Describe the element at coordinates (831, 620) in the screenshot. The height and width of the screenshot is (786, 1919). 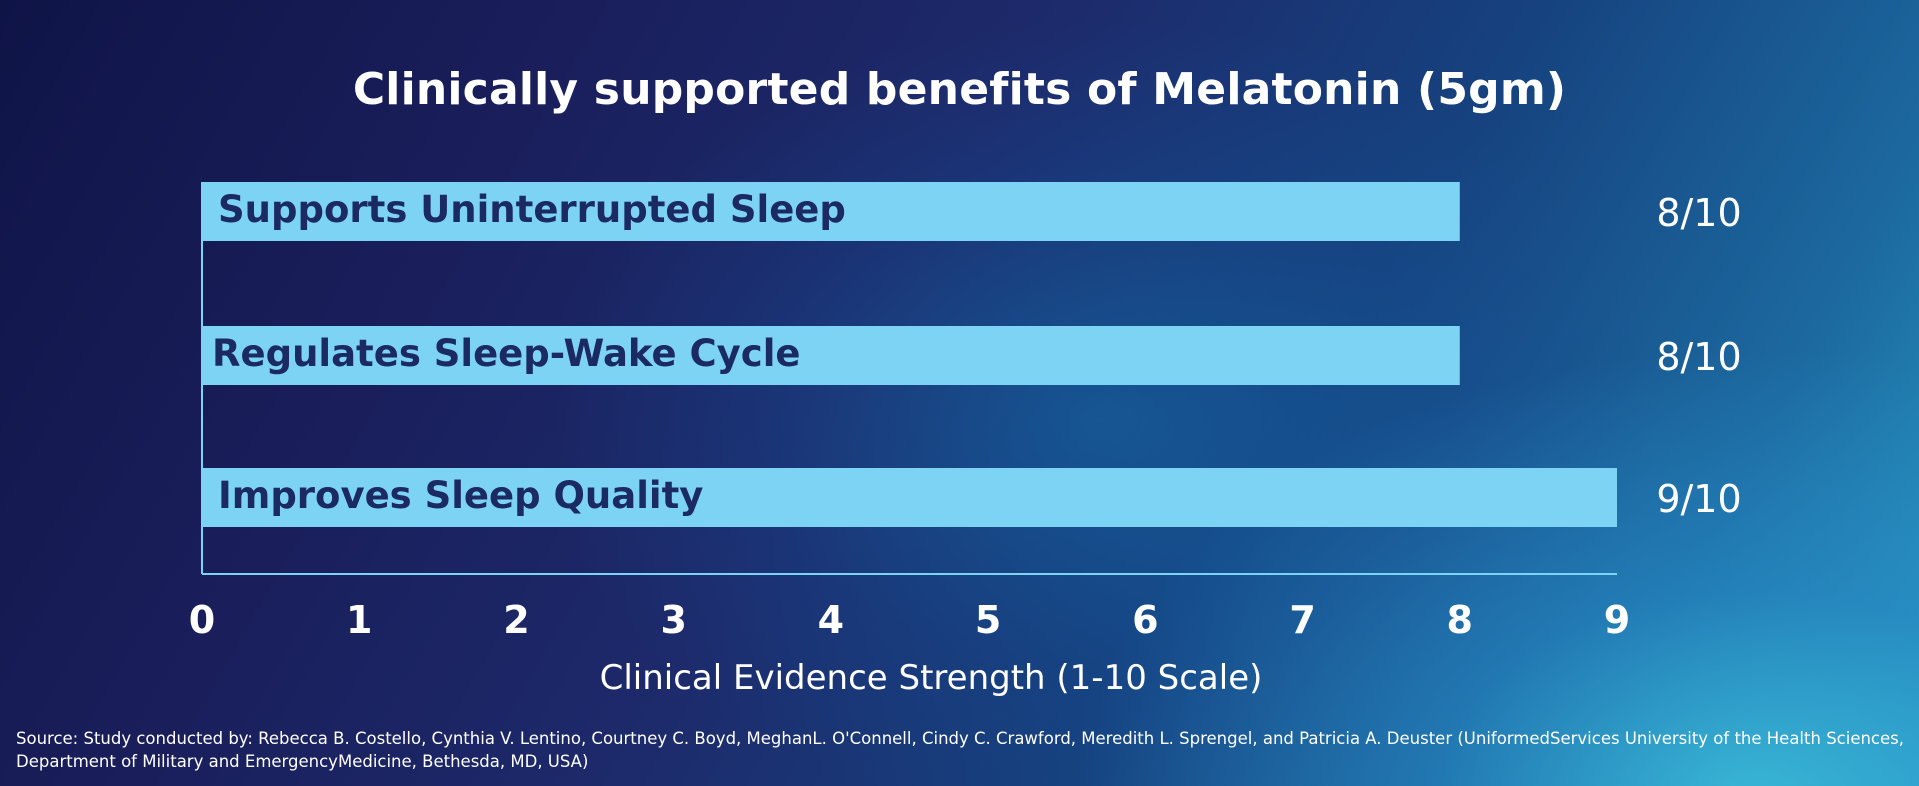
I see `x-tick-label-4: 4` at that location.